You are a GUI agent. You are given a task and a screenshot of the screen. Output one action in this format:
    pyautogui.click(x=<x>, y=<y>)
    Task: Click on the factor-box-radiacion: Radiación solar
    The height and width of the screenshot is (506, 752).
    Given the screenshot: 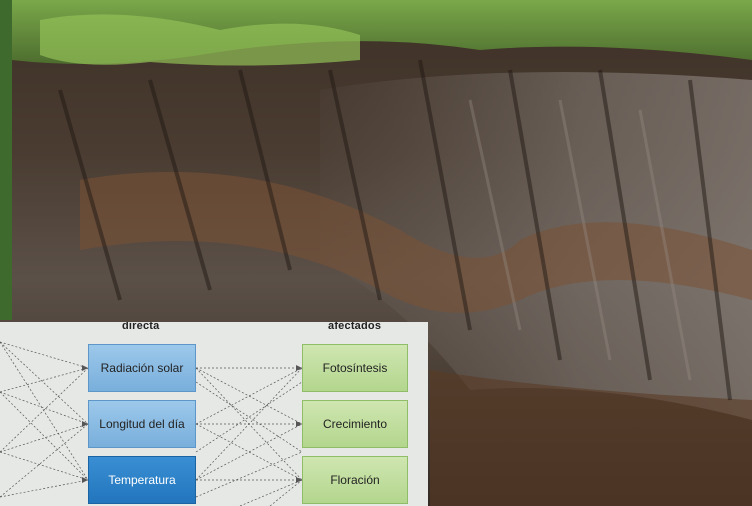 What is the action you would take?
    pyautogui.click(x=142, y=368)
    